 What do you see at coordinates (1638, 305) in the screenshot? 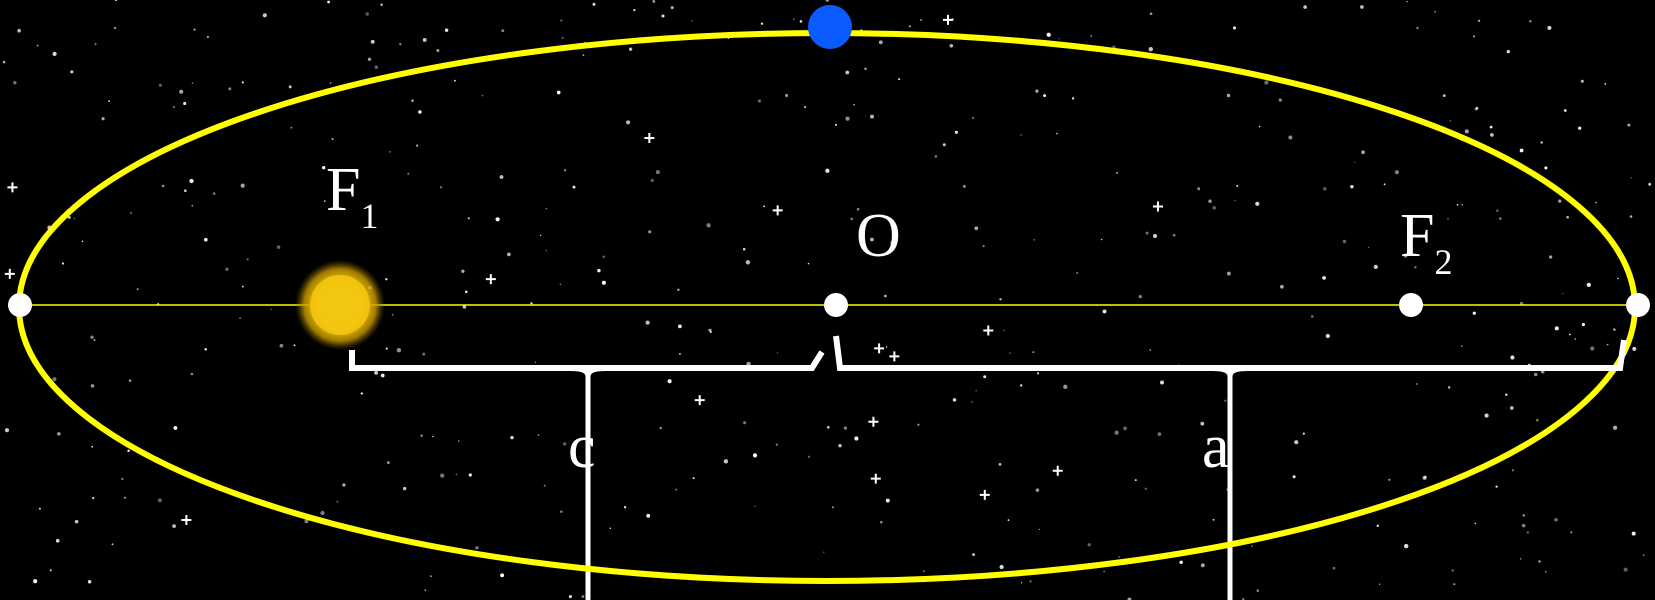
I see `vertex-point-right` at bounding box center [1638, 305].